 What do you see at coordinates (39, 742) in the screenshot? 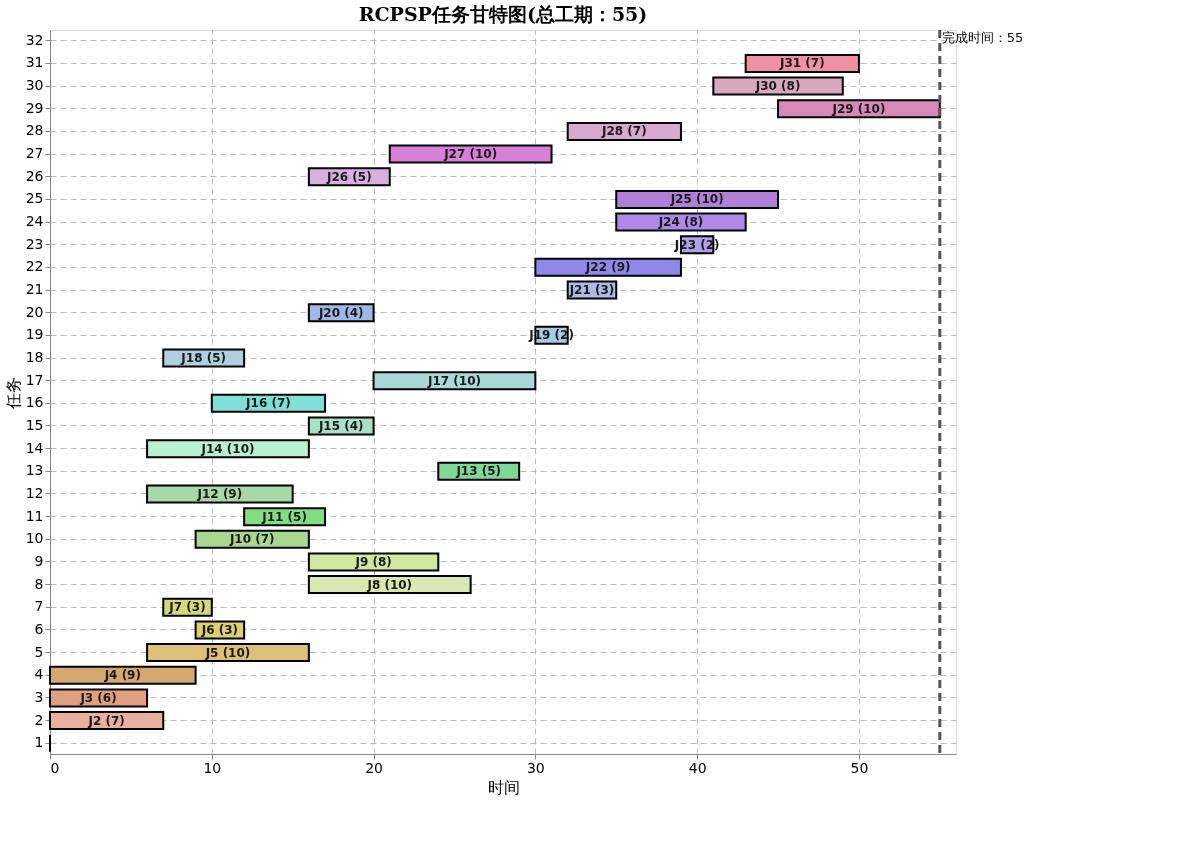
I see `y-tick-label: 1` at bounding box center [39, 742].